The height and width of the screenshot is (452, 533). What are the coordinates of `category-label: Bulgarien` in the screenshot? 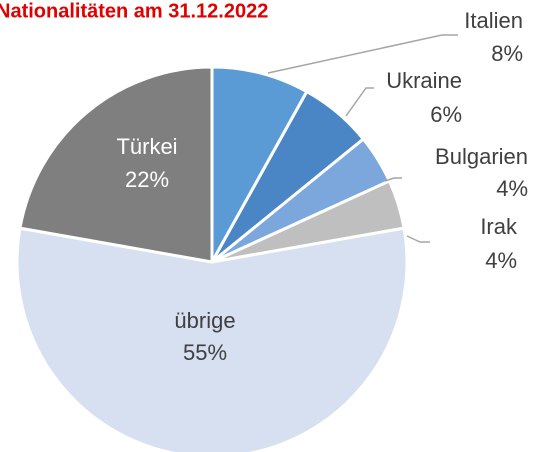 It's located at (481, 156).